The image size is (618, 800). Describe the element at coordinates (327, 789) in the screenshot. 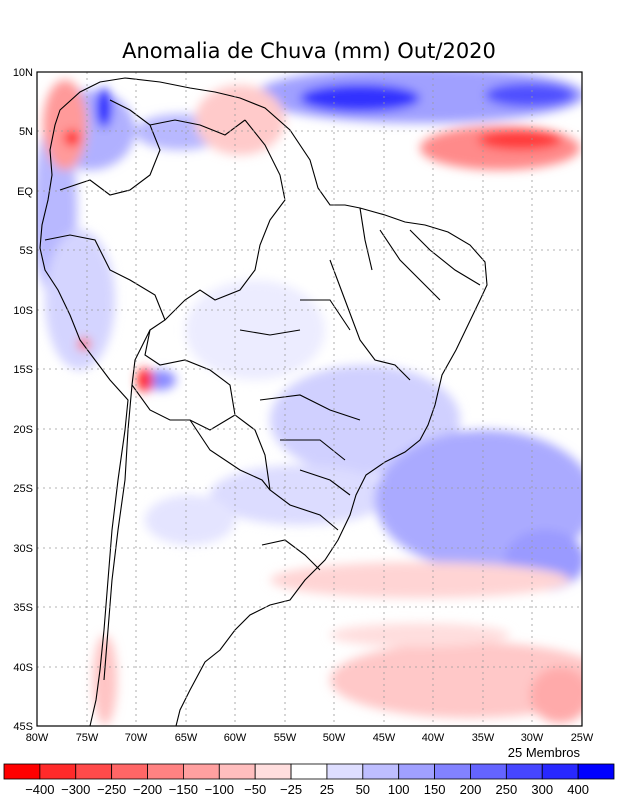

I see `colorbar-label: 25` at that location.